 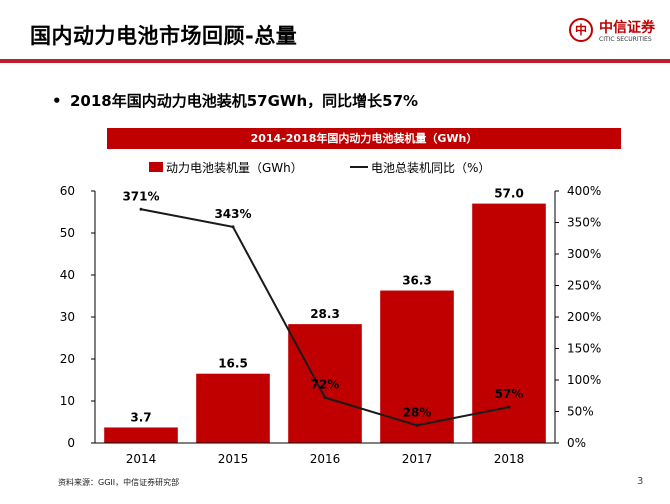 I want to click on x-tick-label-2015: 2015, so click(x=233, y=459).